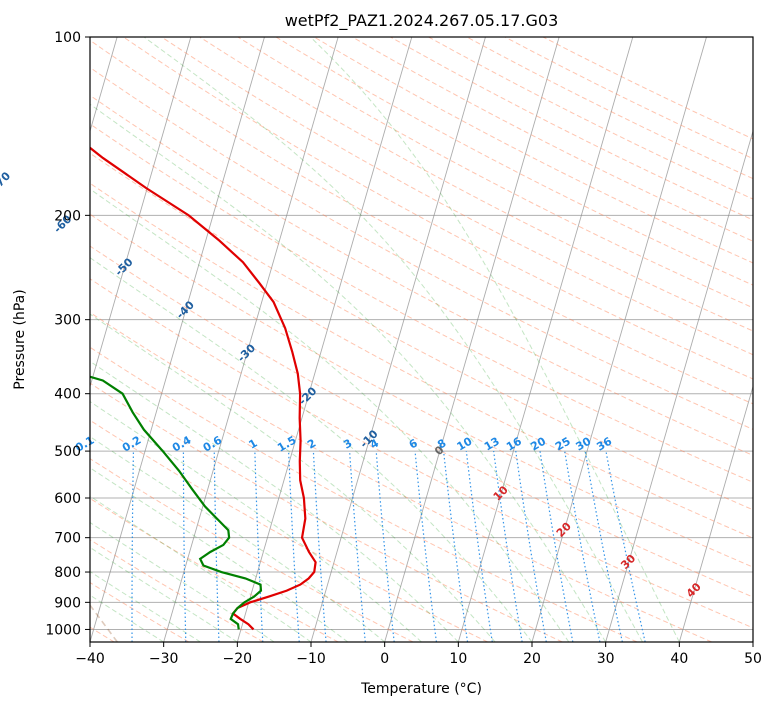 The height and width of the screenshot is (712, 775). Describe the element at coordinates (20, 339) in the screenshot. I see `y-axis-title: Pressure (hPa)` at that location.